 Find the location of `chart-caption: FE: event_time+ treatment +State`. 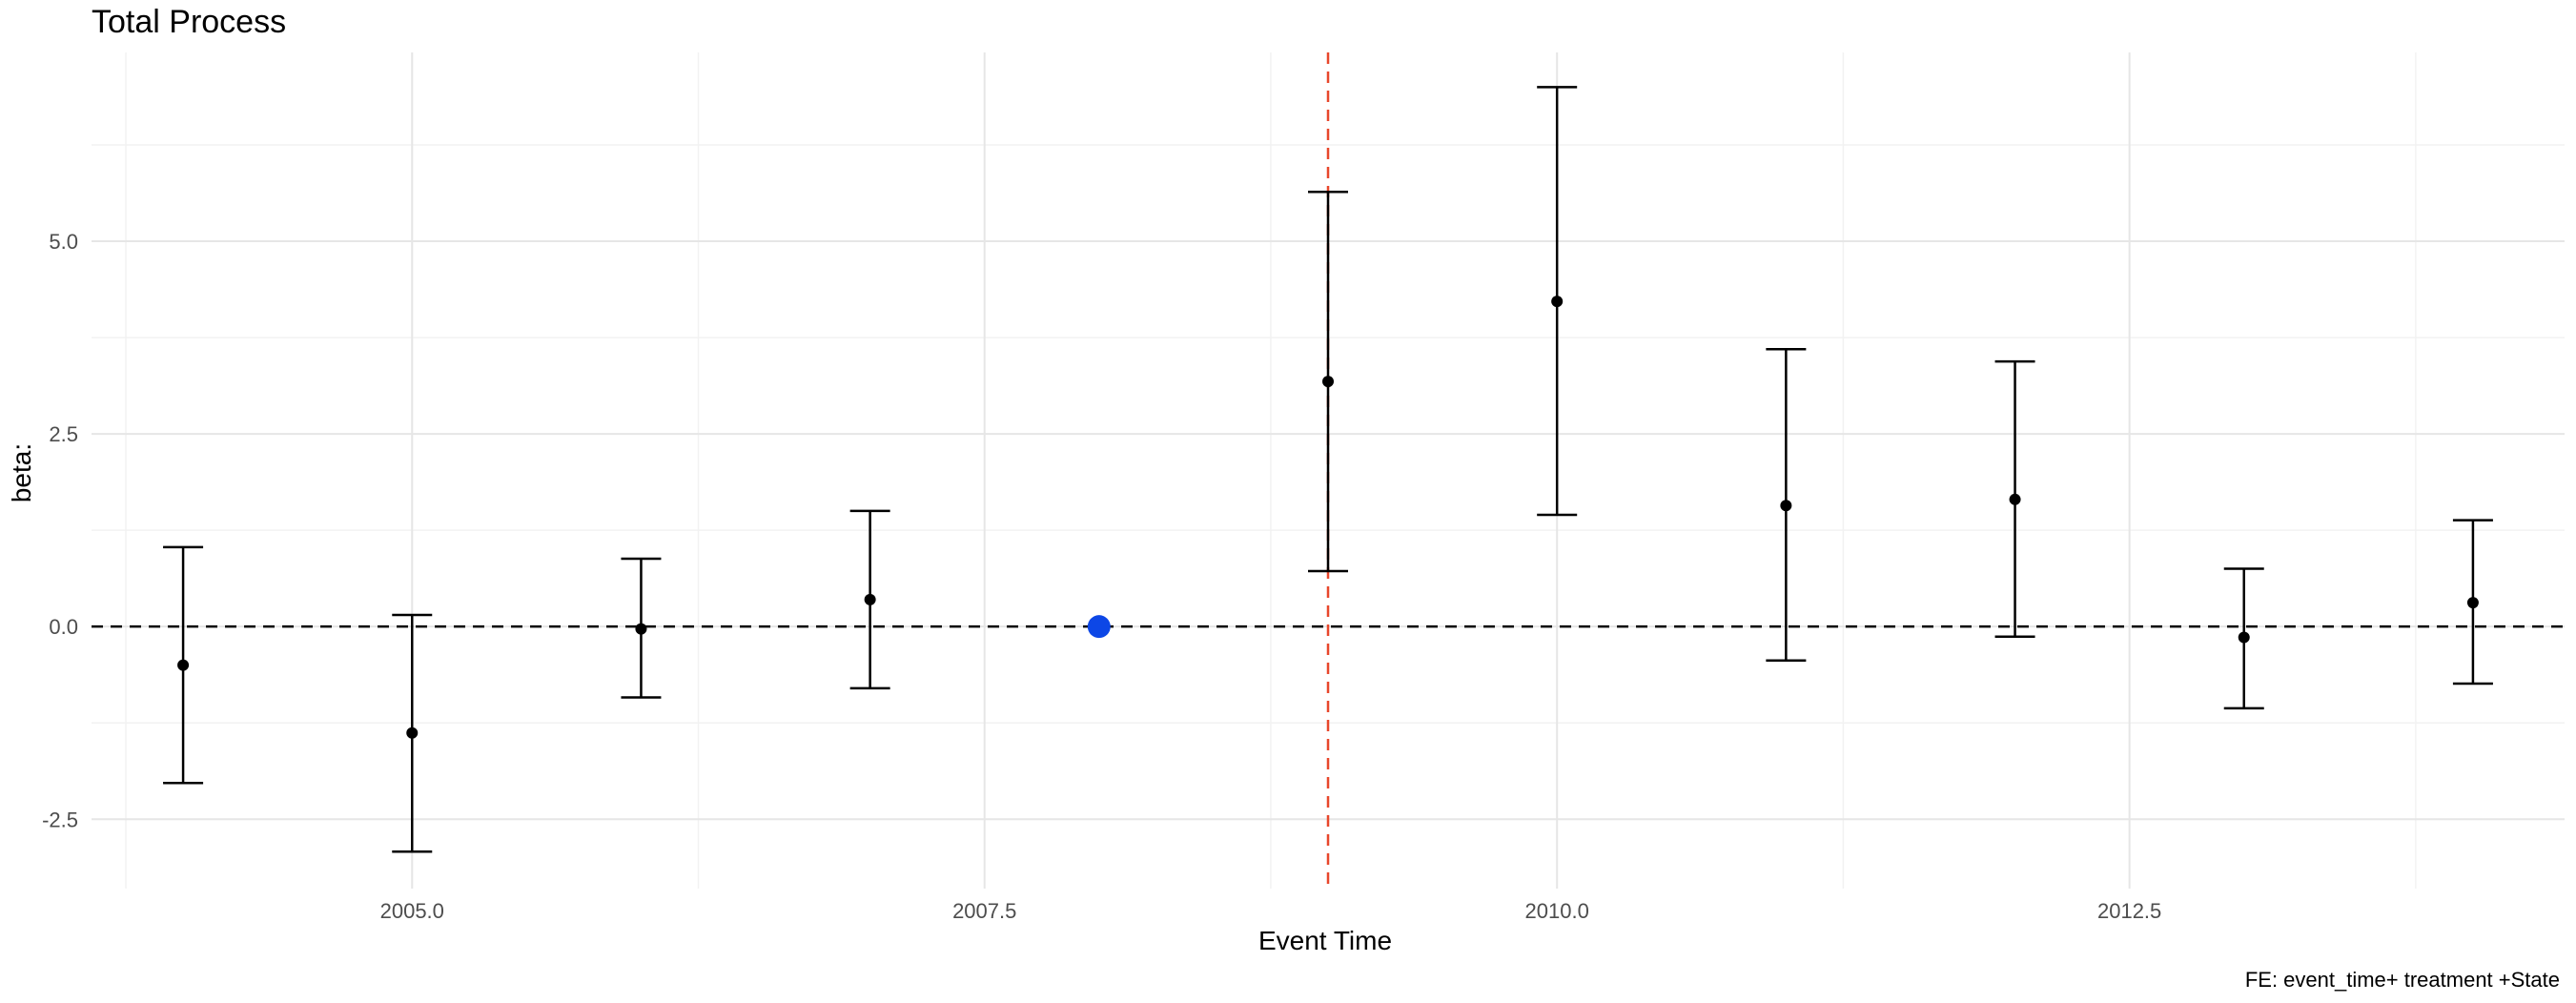

chart-caption: FE: event_time+ treatment +State is located at coordinates (2402, 980).